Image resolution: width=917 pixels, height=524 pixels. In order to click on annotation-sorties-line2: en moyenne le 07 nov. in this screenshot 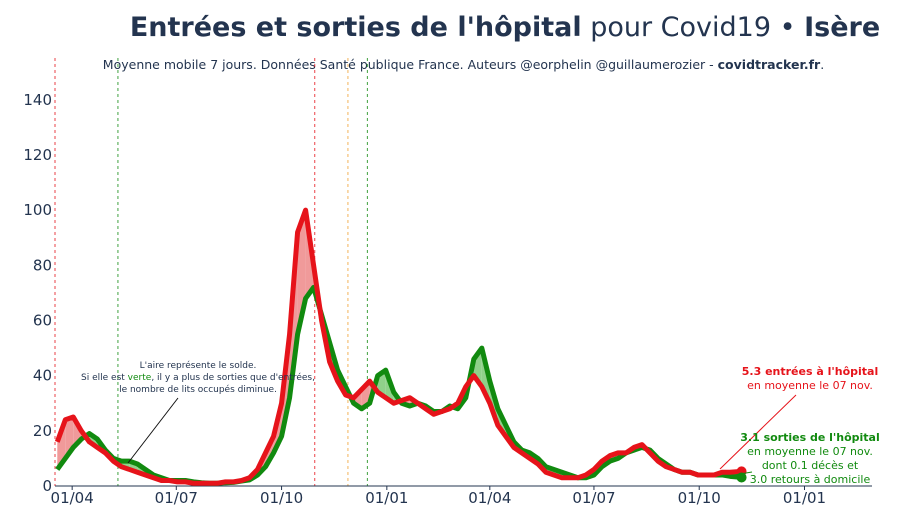, I will do `click(810, 451)`.